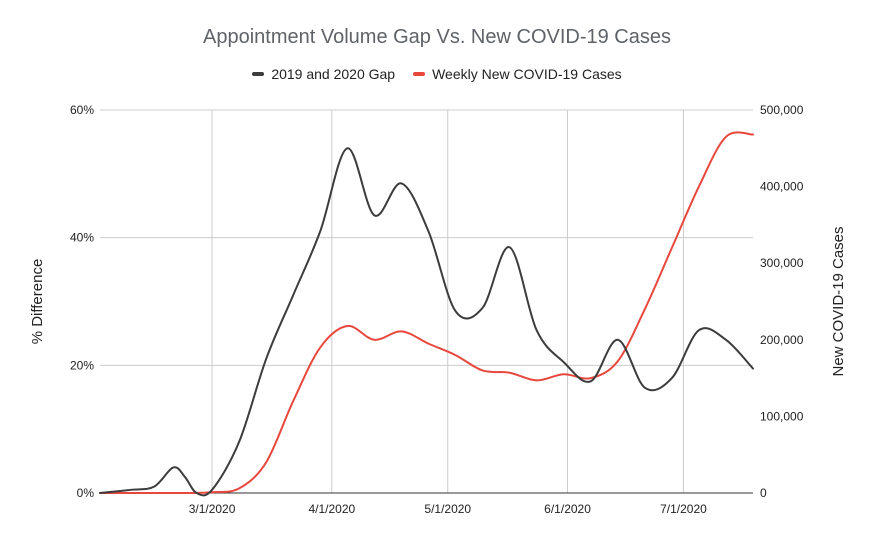  What do you see at coordinates (763, 493) in the screenshot?
I see `y2-tick-label: 0` at bounding box center [763, 493].